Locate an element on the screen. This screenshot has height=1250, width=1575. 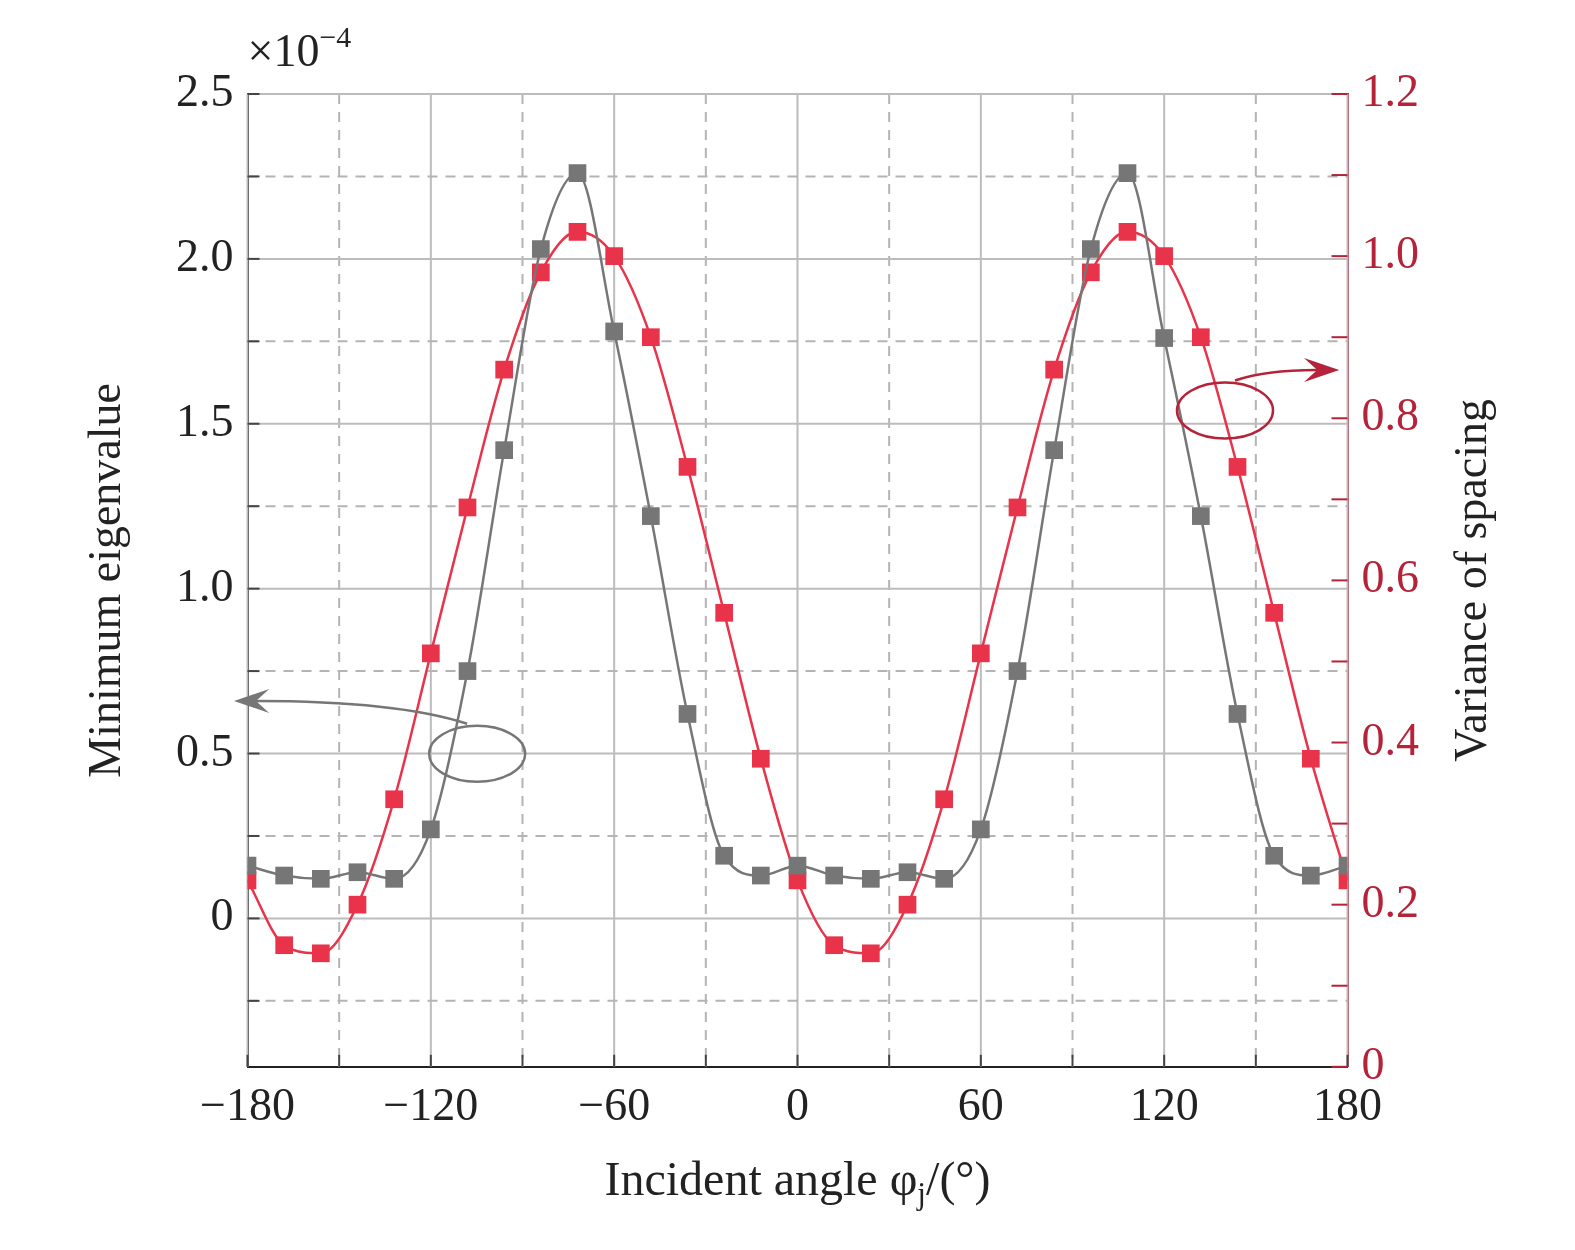
y-tick-label: 1.0 is located at coordinates (205, 585).